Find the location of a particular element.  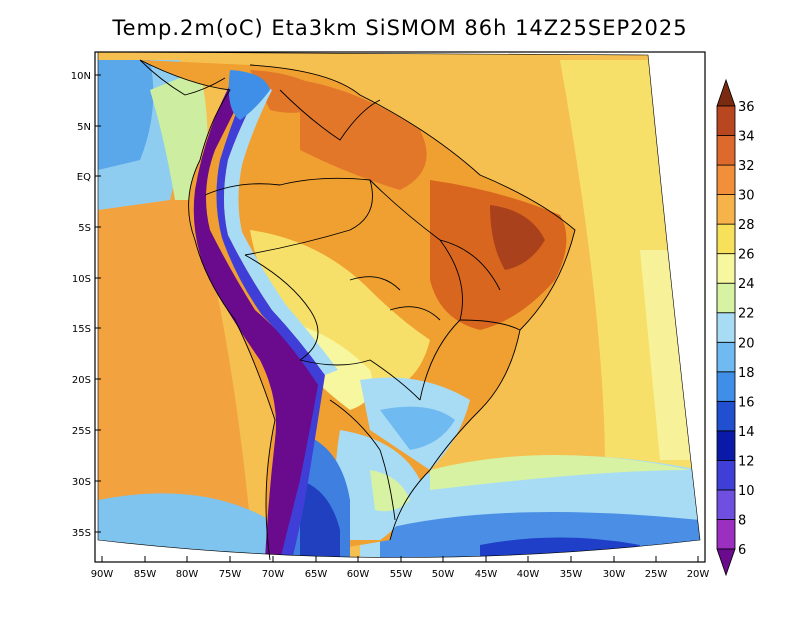

lat-tick-0: 10N is located at coordinates (86, 76).